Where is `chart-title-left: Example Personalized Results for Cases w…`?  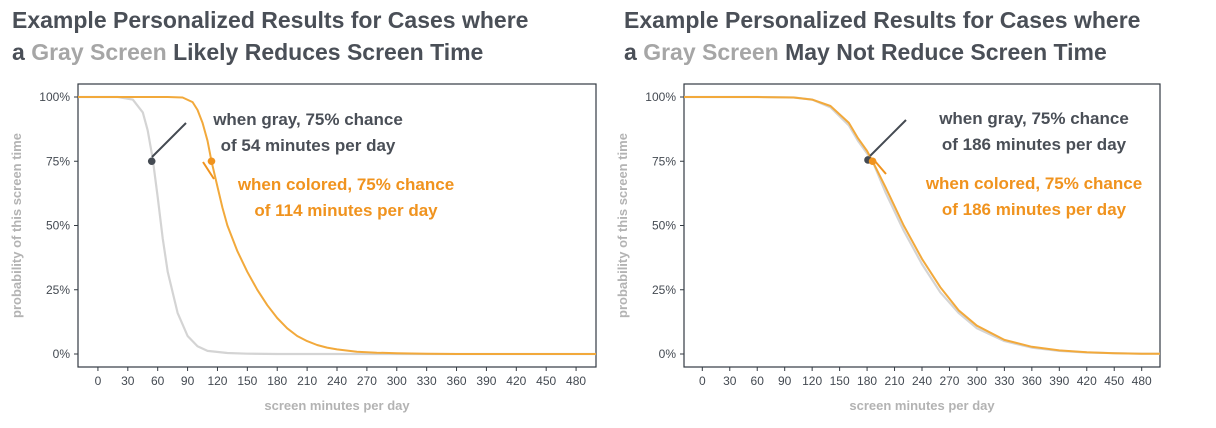 chart-title-left: Example Personalized Results for Cases w… is located at coordinates (270, 36).